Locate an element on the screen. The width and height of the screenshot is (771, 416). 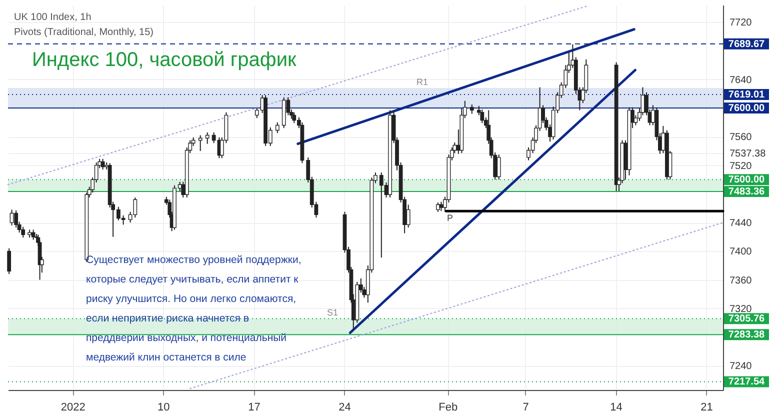
x-tick-label: 17 is located at coordinates (254, 408).